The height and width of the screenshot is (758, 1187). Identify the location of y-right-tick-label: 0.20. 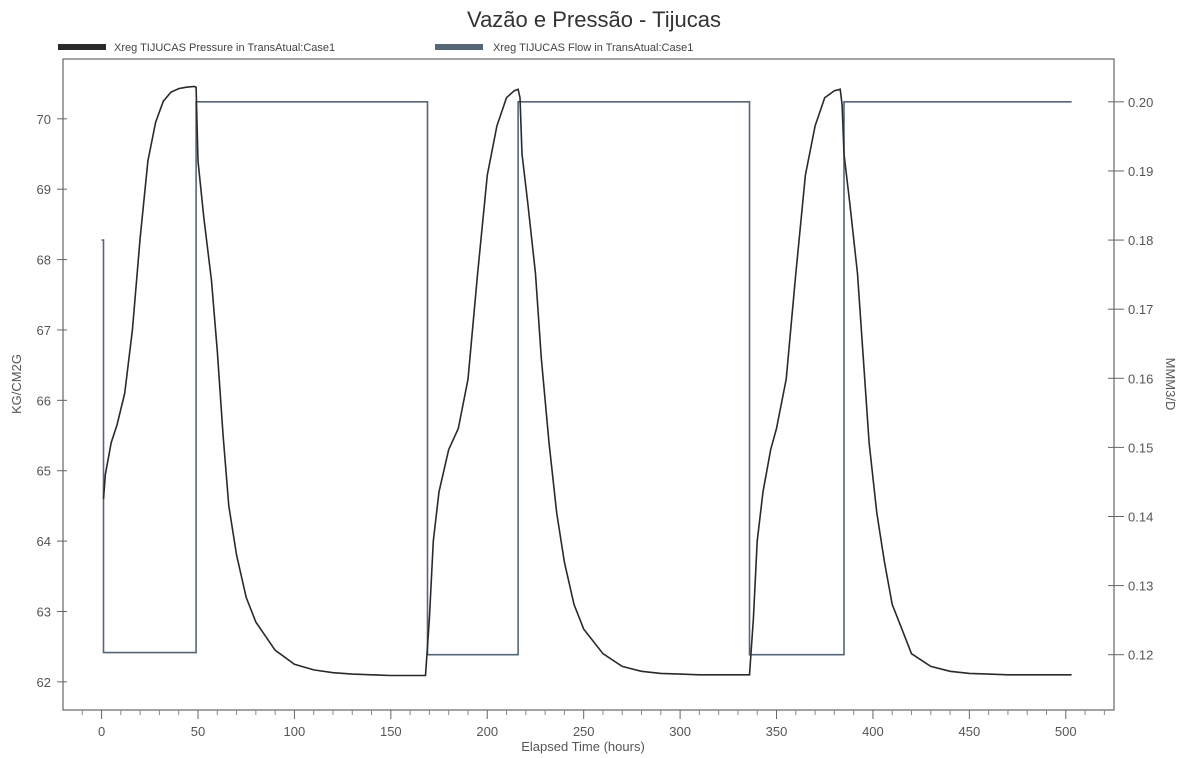
(1140, 102).